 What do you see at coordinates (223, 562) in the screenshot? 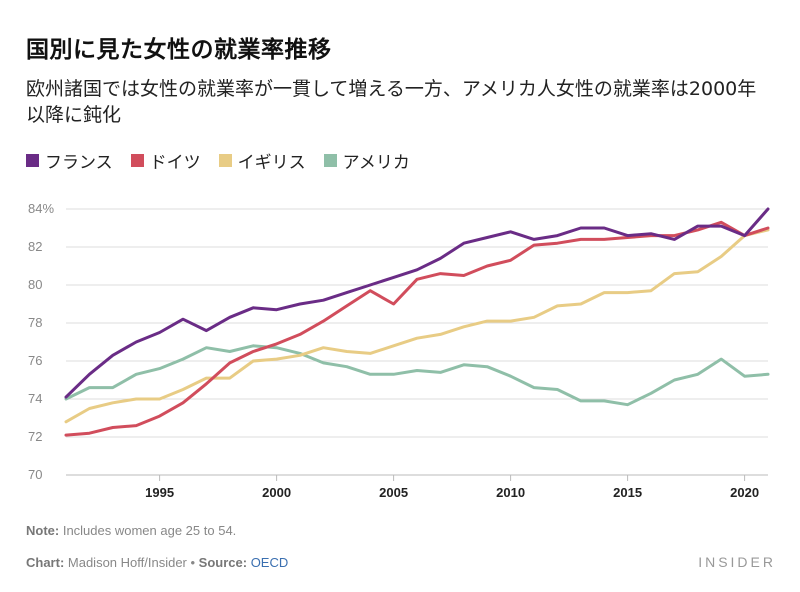
I see `source-label: Source:` at bounding box center [223, 562].